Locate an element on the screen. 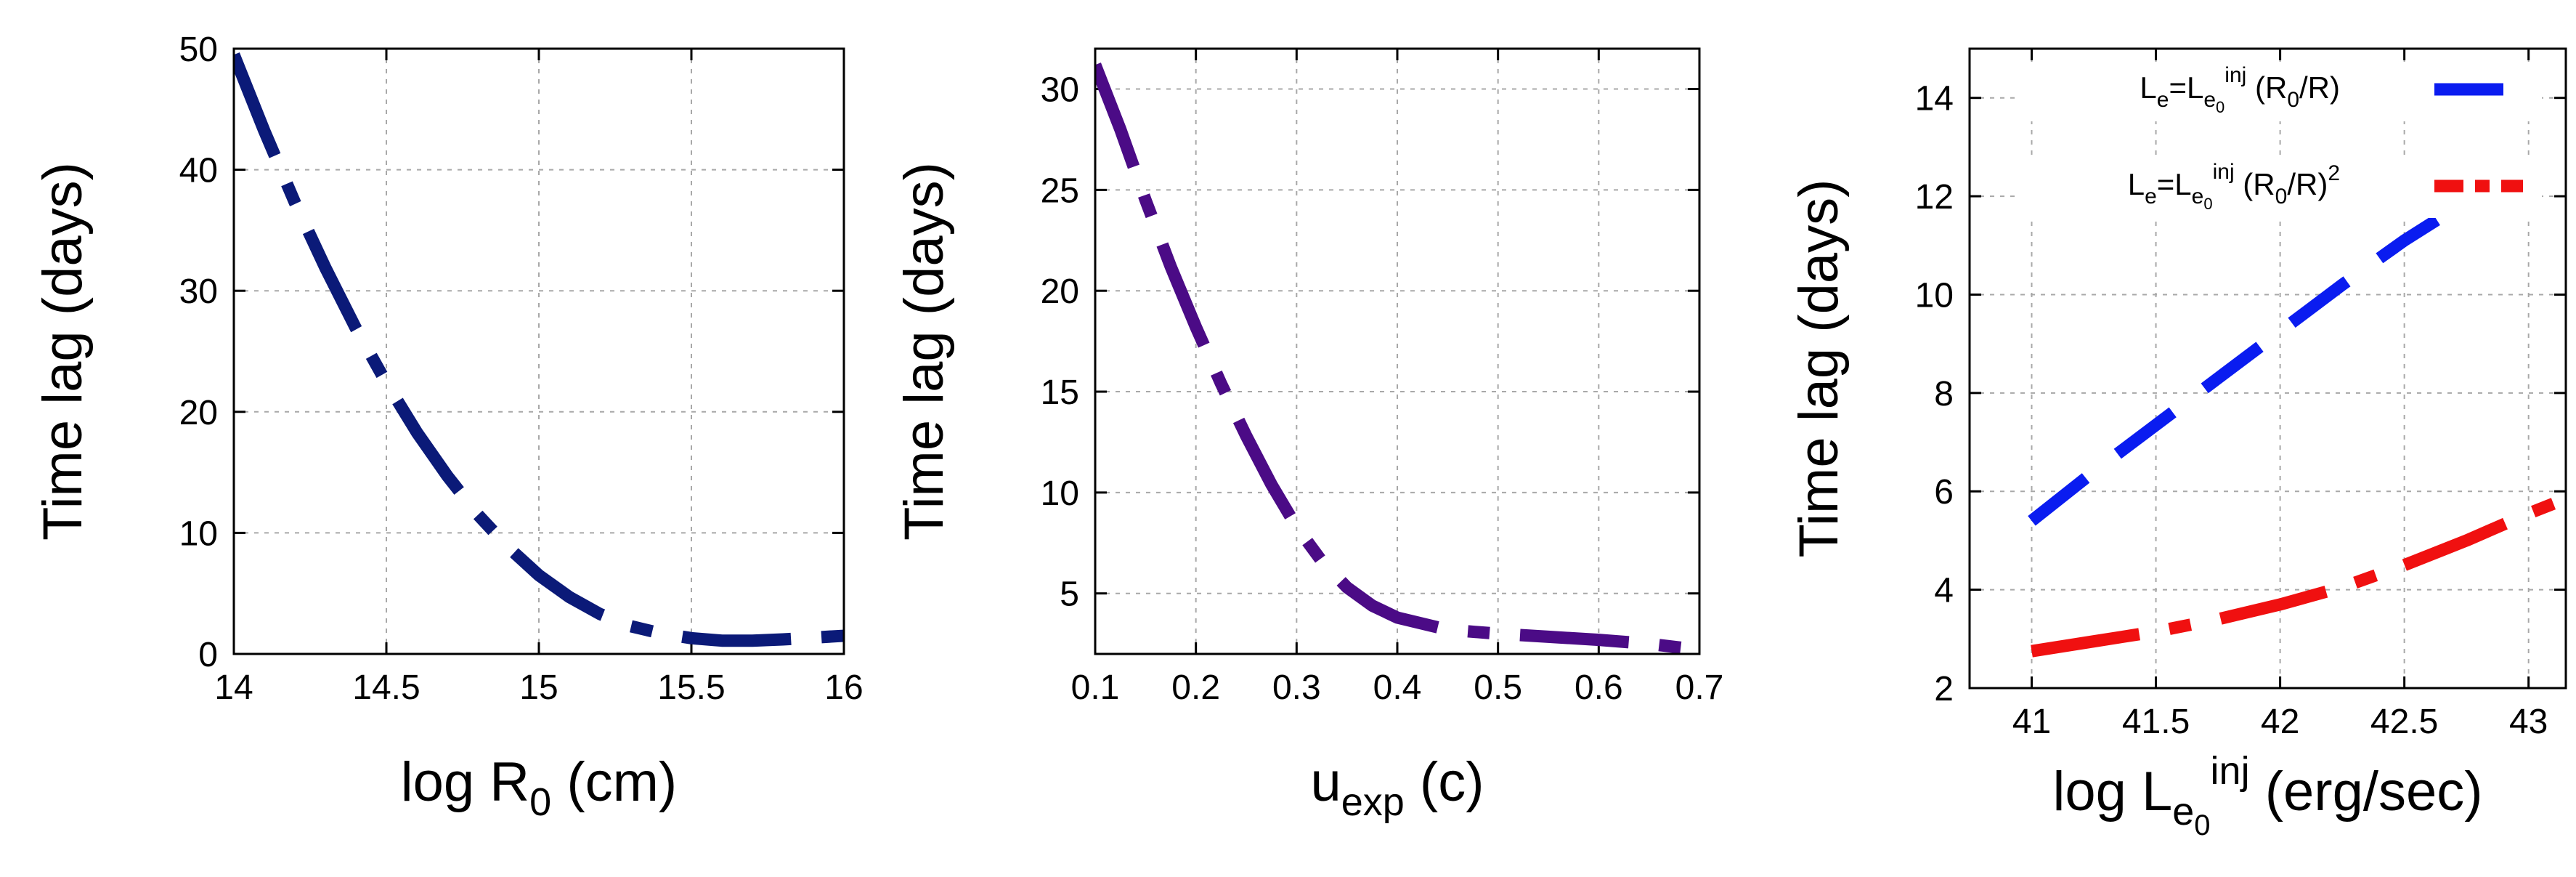 This screenshot has height=877, width=2576. y-tick-label: 4 is located at coordinates (1944, 591).